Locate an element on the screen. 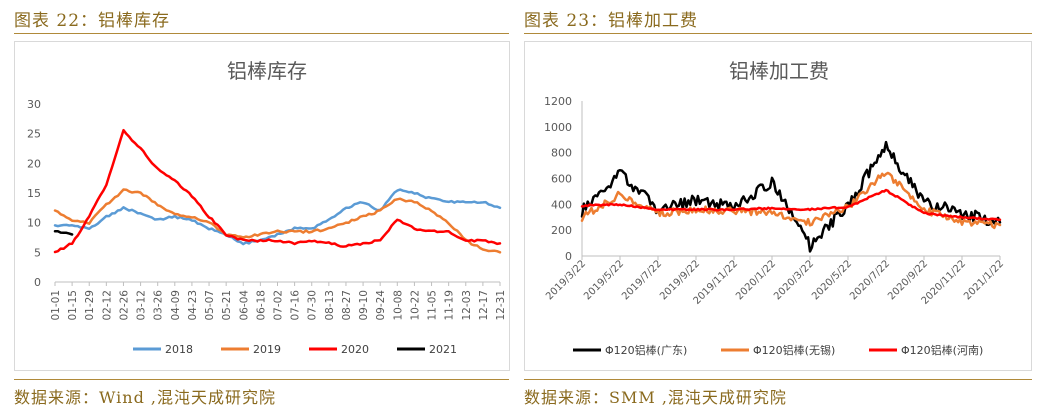 This screenshot has height=408, width=1044. x-tick-label: 11-05 is located at coordinates (433, 305).